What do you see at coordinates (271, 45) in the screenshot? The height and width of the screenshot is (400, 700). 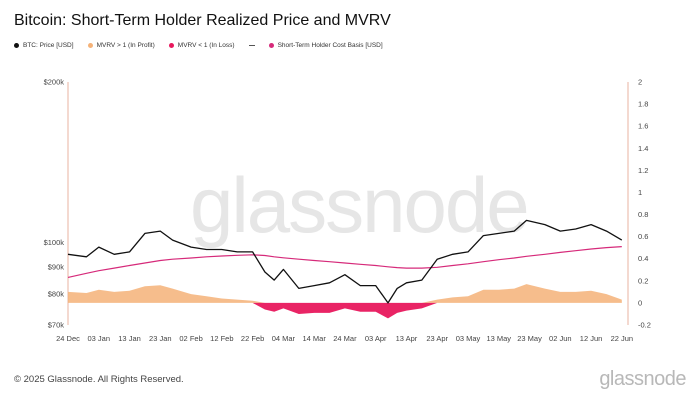 I see `legend-cost-basis-marker` at bounding box center [271, 45].